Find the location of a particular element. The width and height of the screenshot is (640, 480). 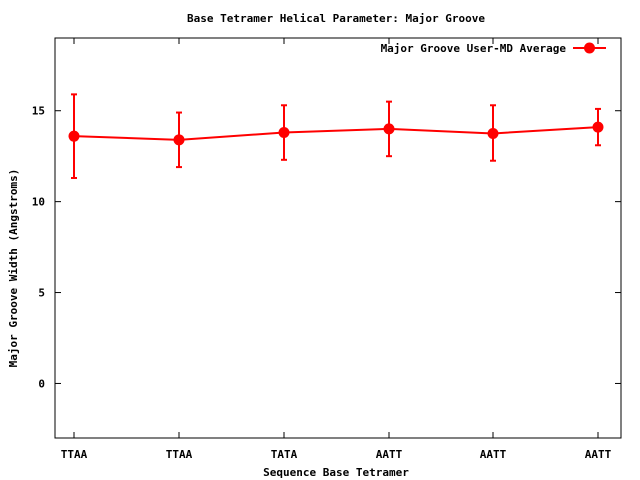

y-tick-label: 0 is located at coordinates (41, 383).